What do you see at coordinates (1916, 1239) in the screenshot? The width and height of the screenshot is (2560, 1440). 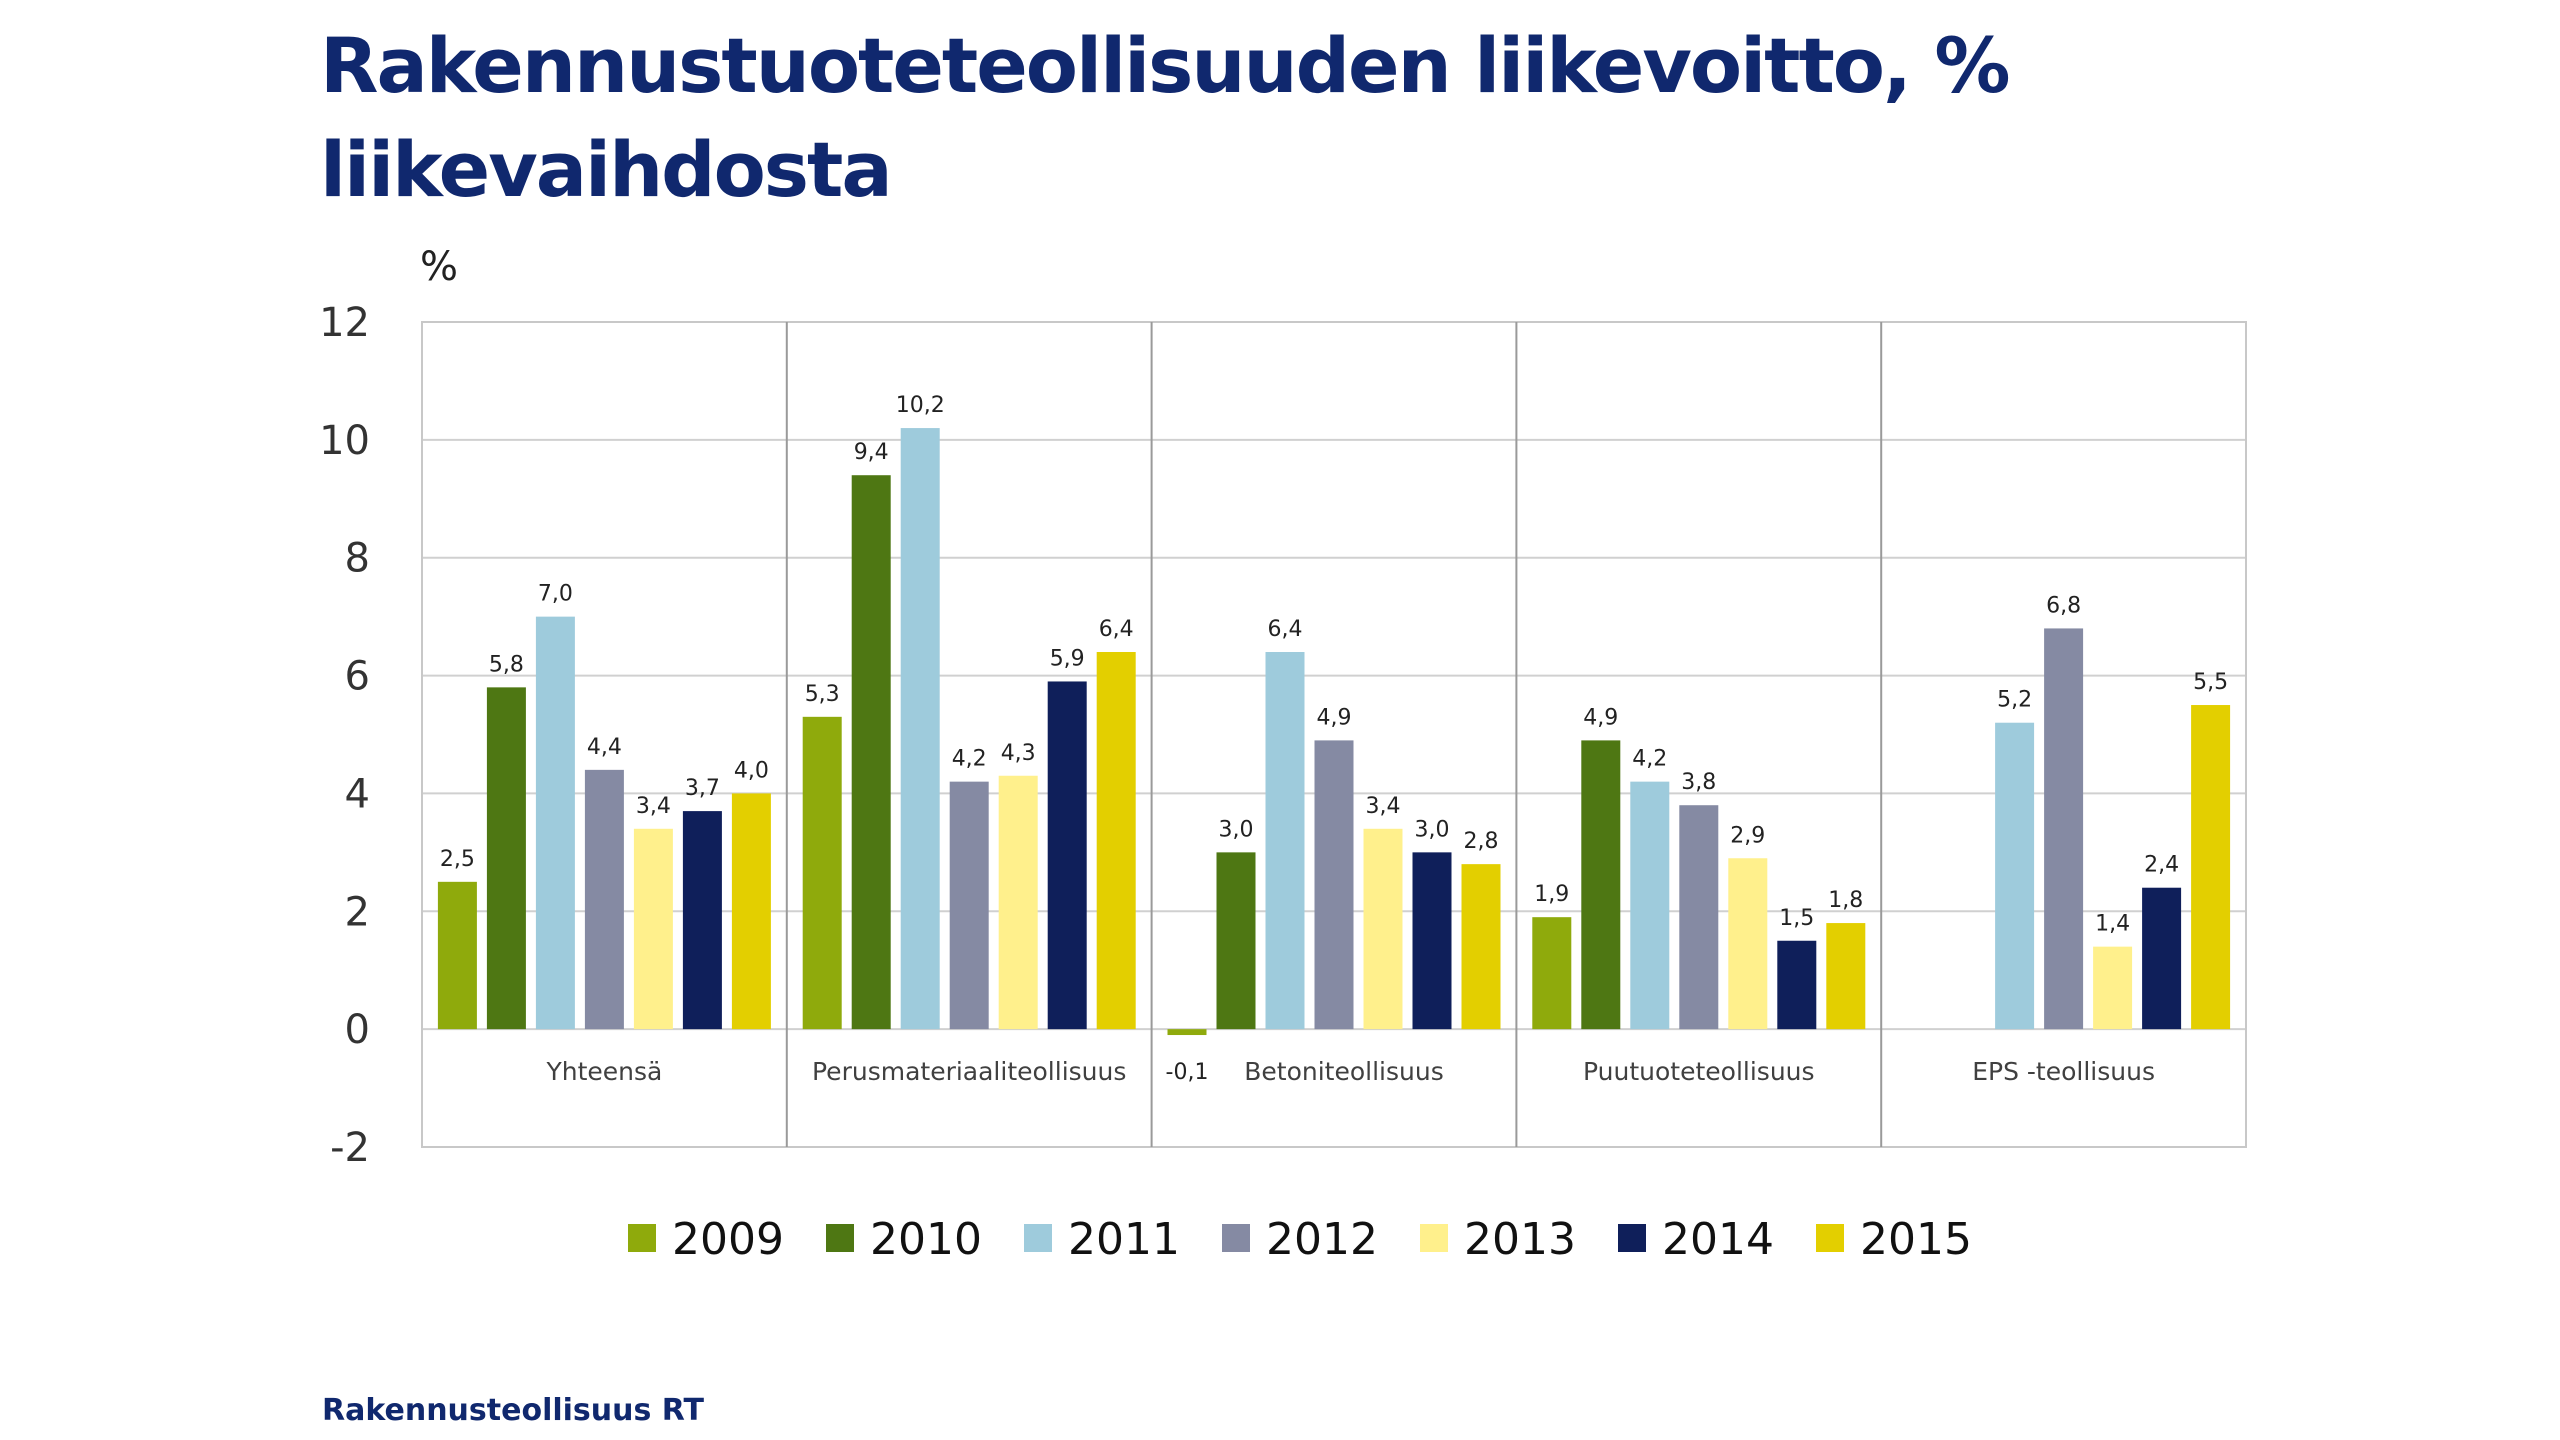 I see `legend-label: 2015` at bounding box center [1916, 1239].